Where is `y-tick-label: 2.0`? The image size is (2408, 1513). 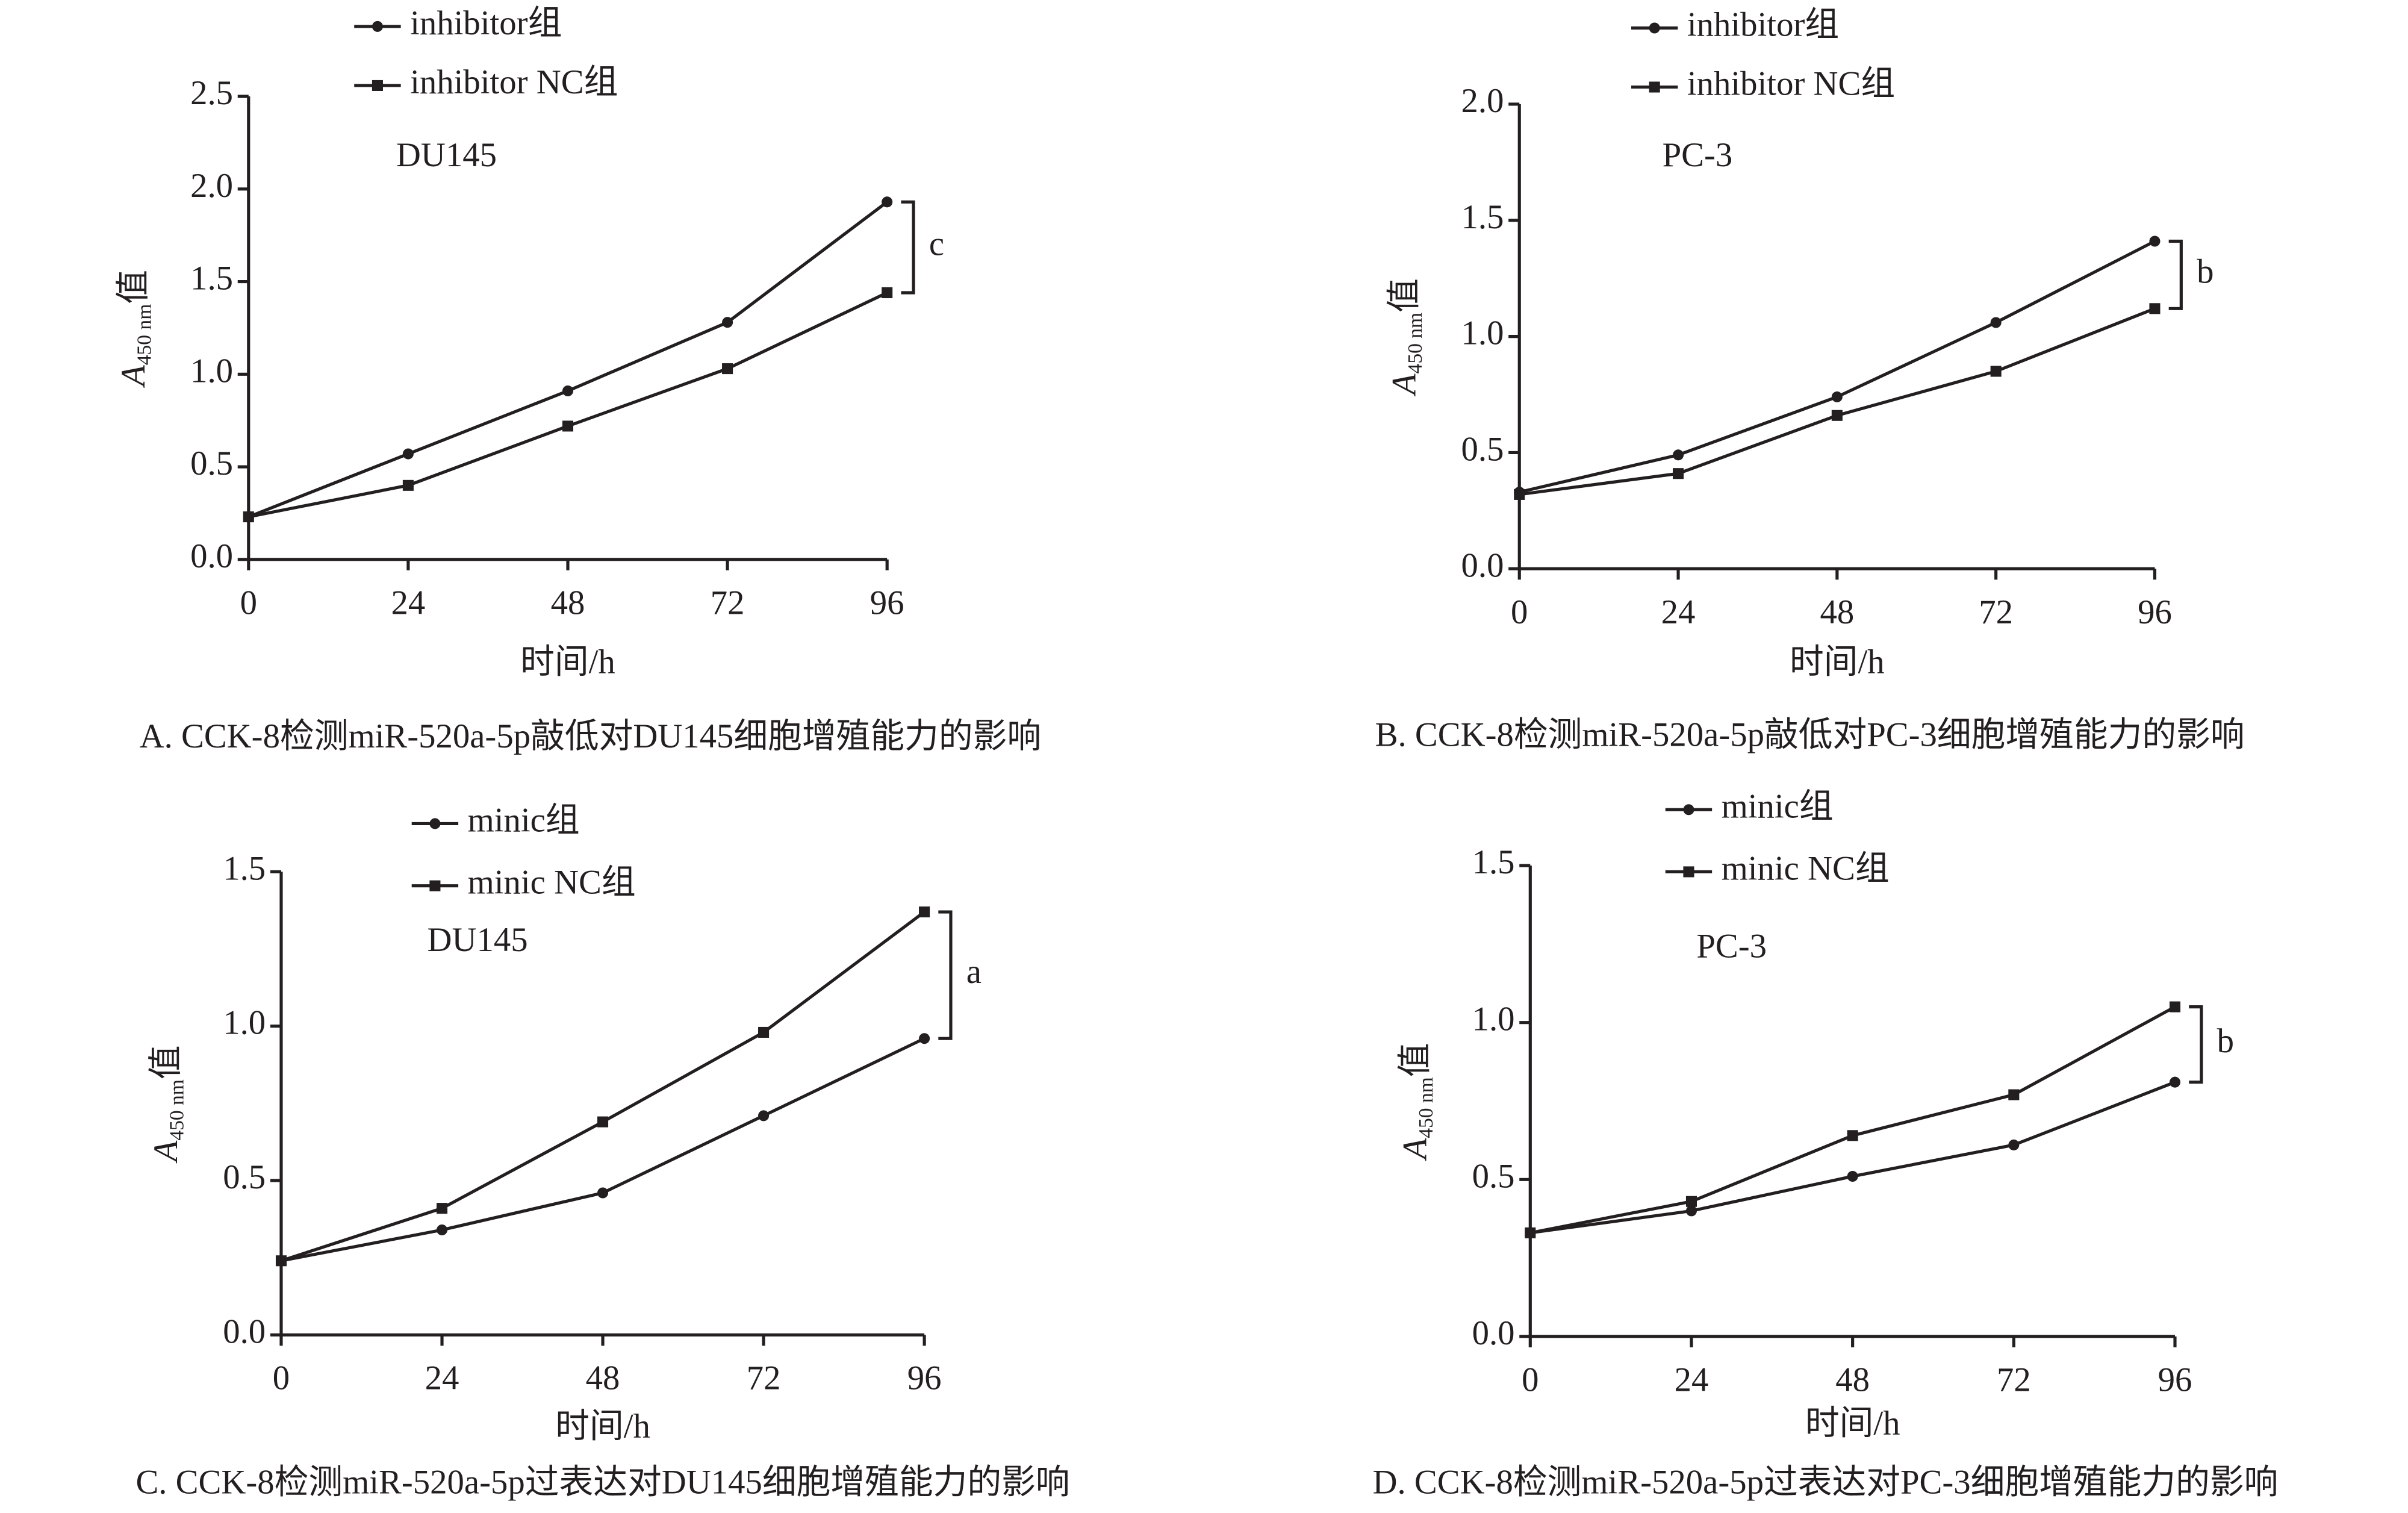
y-tick-label: 2.0 is located at coordinates (1483, 101).